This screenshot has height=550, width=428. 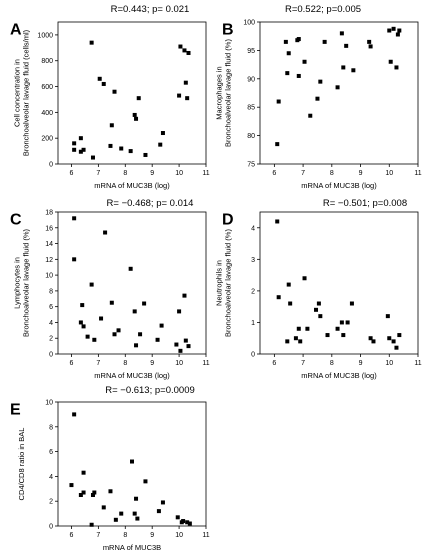 I want to click on x-tick-label: 8, so click(x=332, y=173).